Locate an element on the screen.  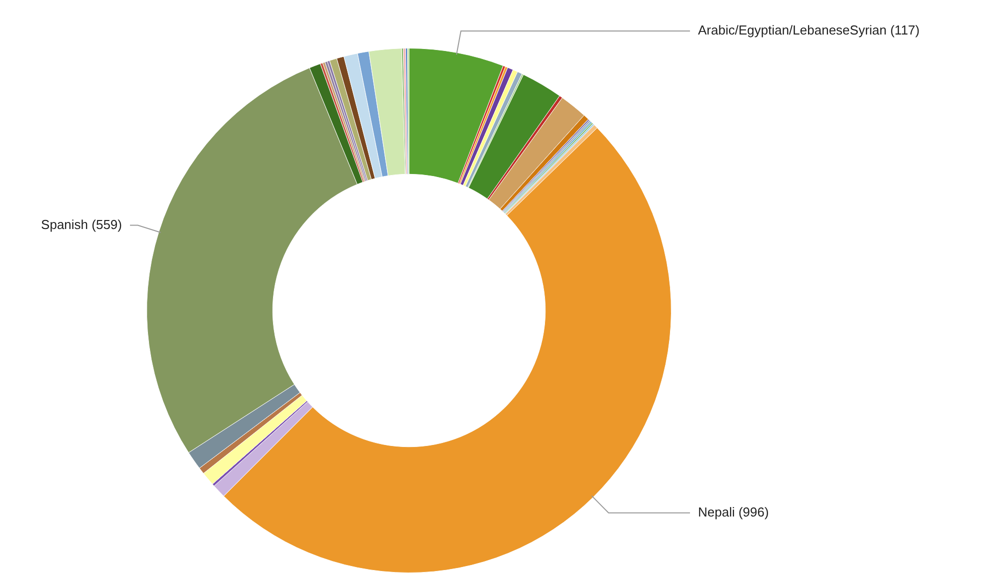
slice-label: Spanish (559) is located at coordinates (81, 224).